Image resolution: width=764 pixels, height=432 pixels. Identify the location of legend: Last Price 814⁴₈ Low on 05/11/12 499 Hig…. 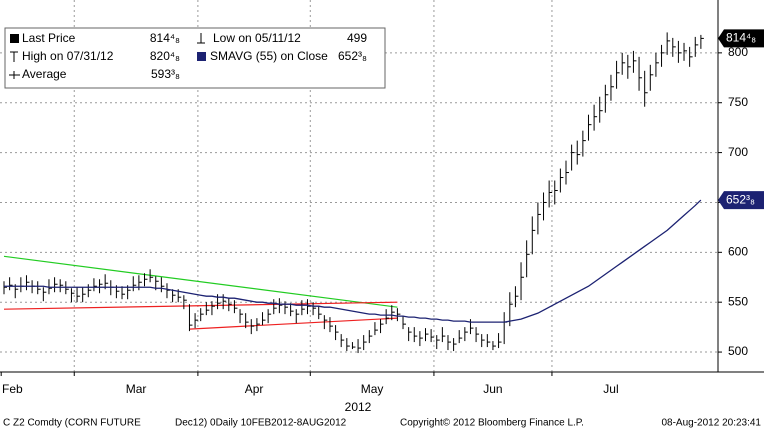
(195, 58).